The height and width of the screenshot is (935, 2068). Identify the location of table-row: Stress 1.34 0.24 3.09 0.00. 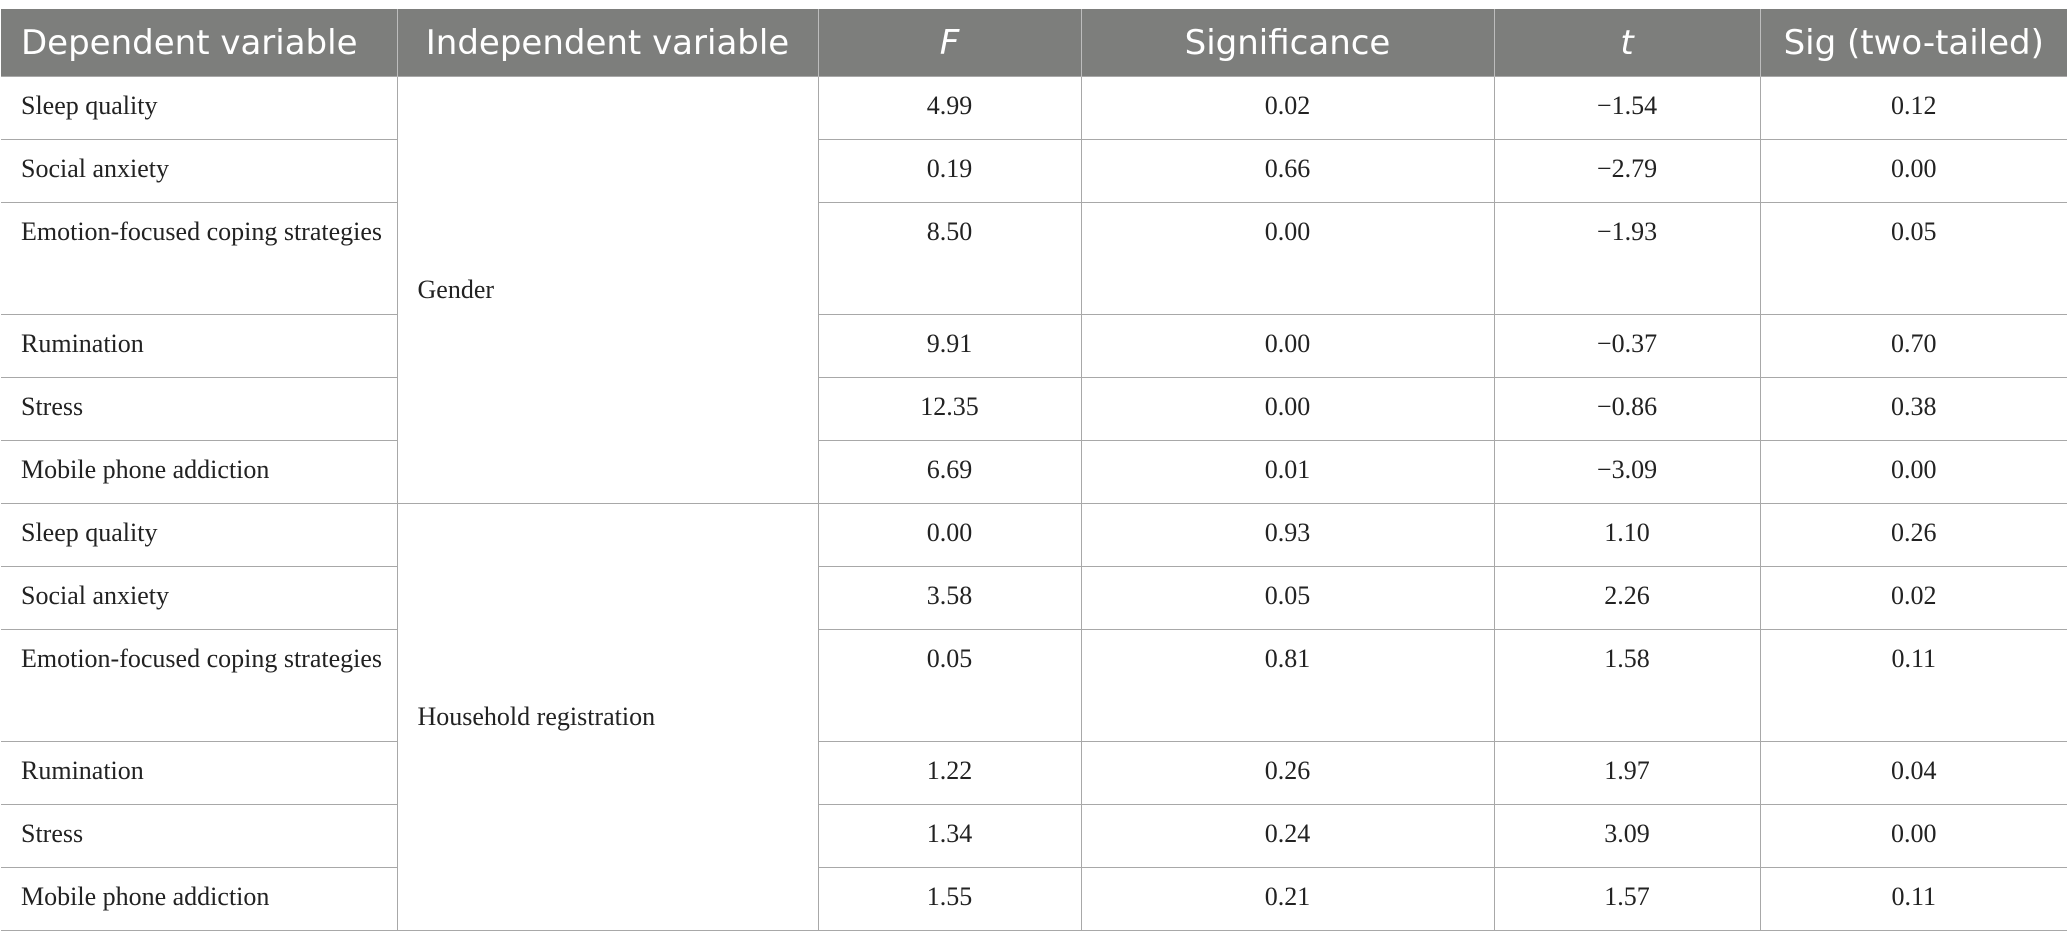
(1034, 836).